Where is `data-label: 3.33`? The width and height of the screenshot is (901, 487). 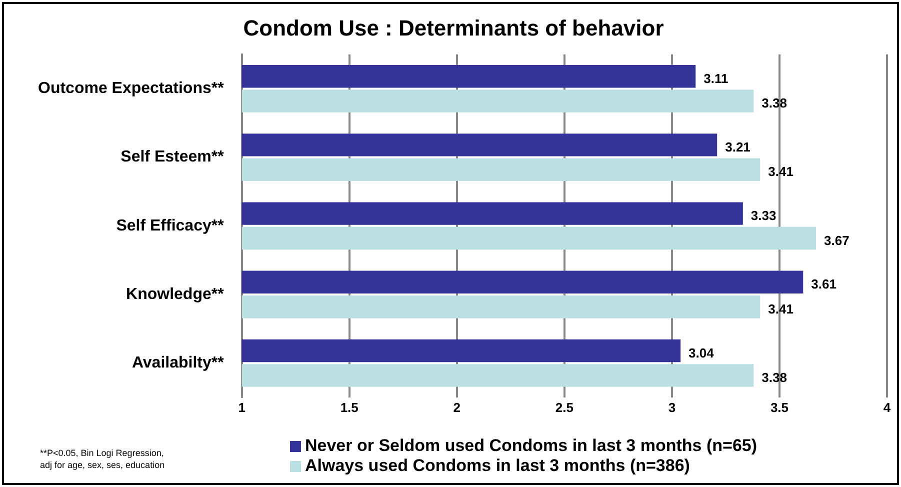 data-label: 3.33 is located at coordinates (763, 216).